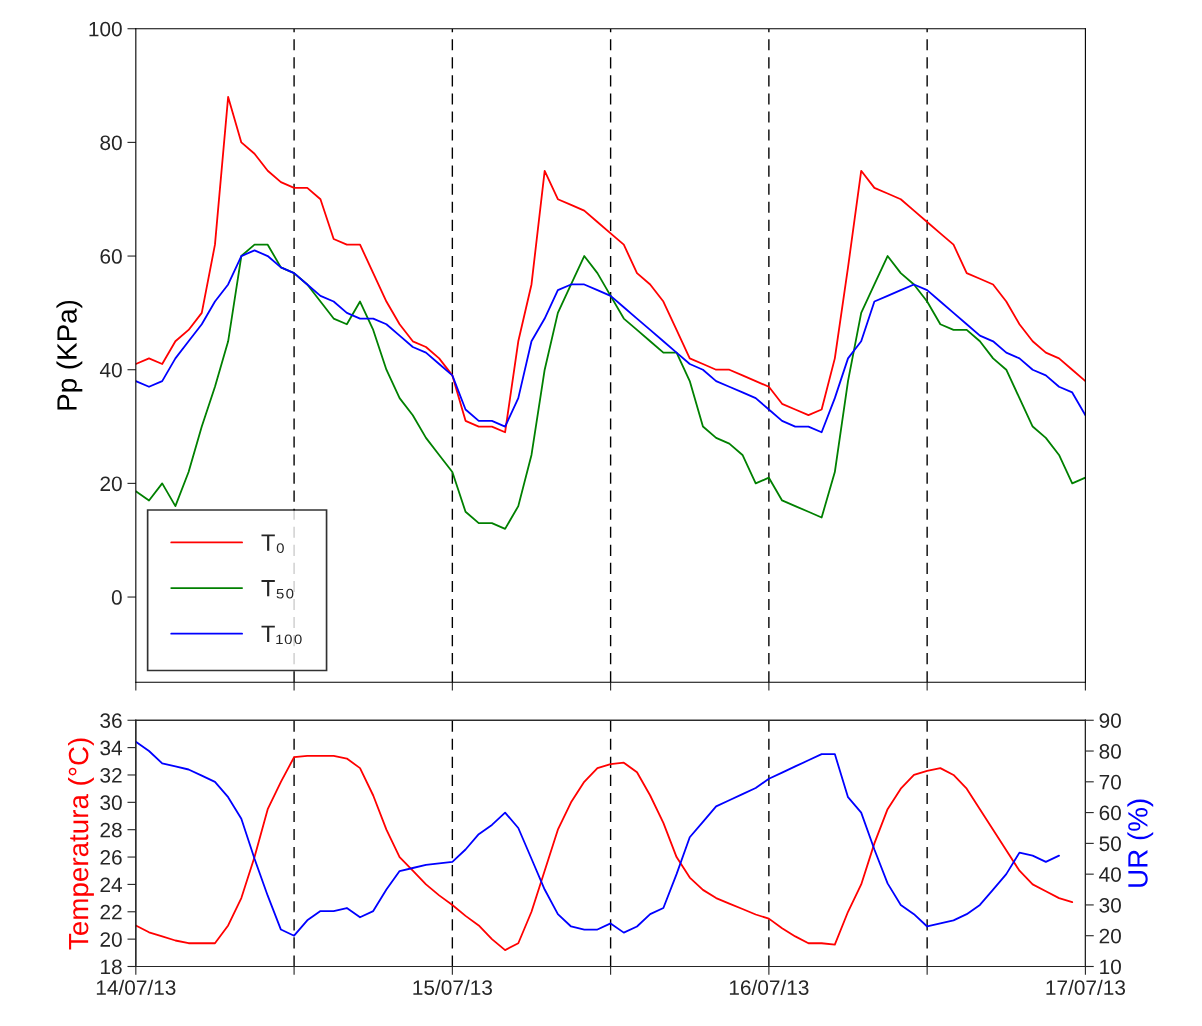 The image size is (1202, 1026). What do you see at coordinates (111, 256) in the screenshot?
I see `y-tick-label: 60` at bounding box center [111, 256].